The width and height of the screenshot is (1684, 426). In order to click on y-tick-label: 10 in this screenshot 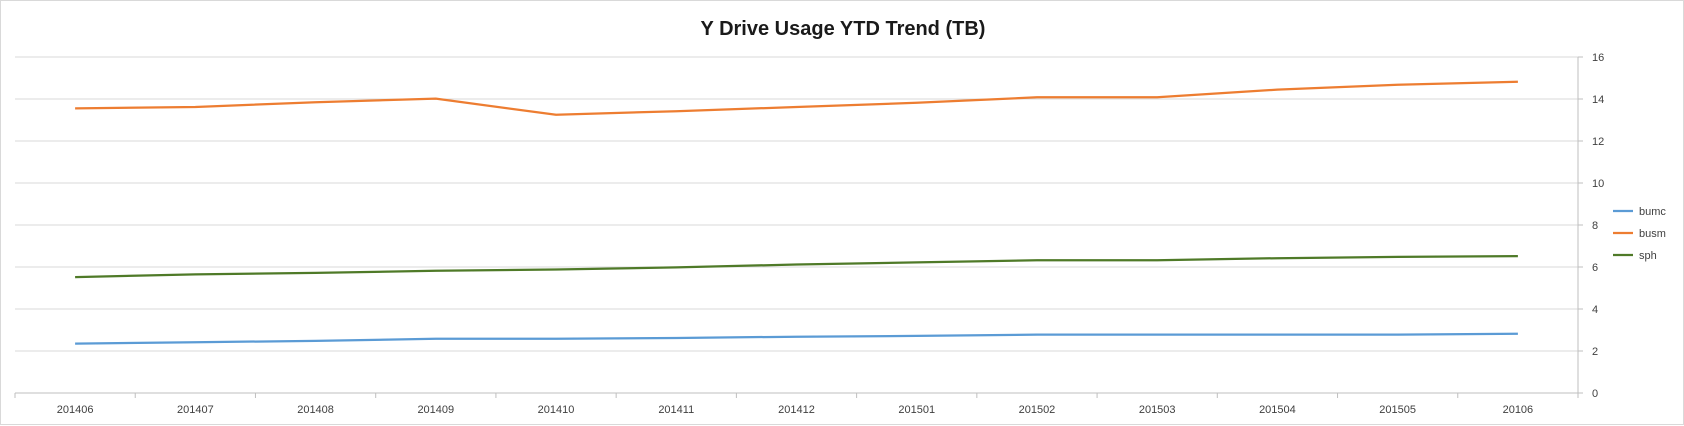, I will do `click(1598, 184)`.